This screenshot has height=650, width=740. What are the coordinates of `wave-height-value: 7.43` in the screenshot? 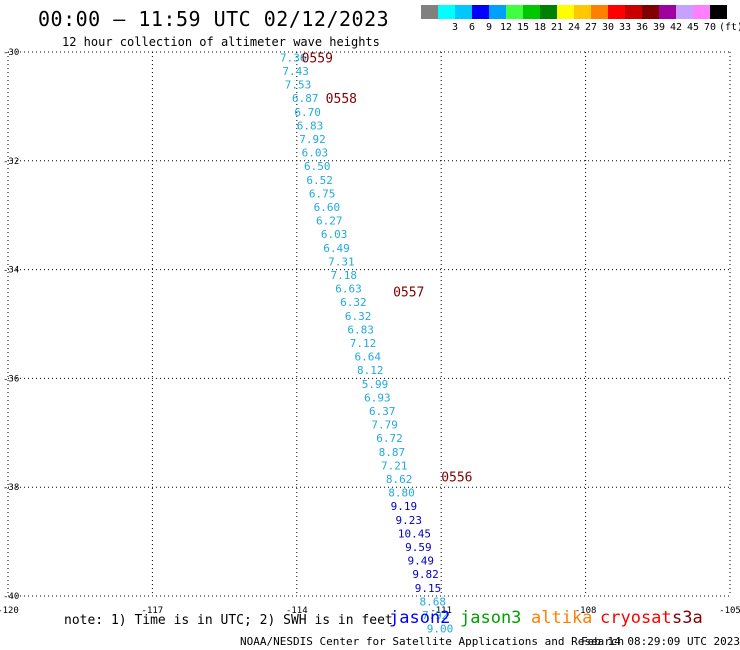 It's located at (295, 71).